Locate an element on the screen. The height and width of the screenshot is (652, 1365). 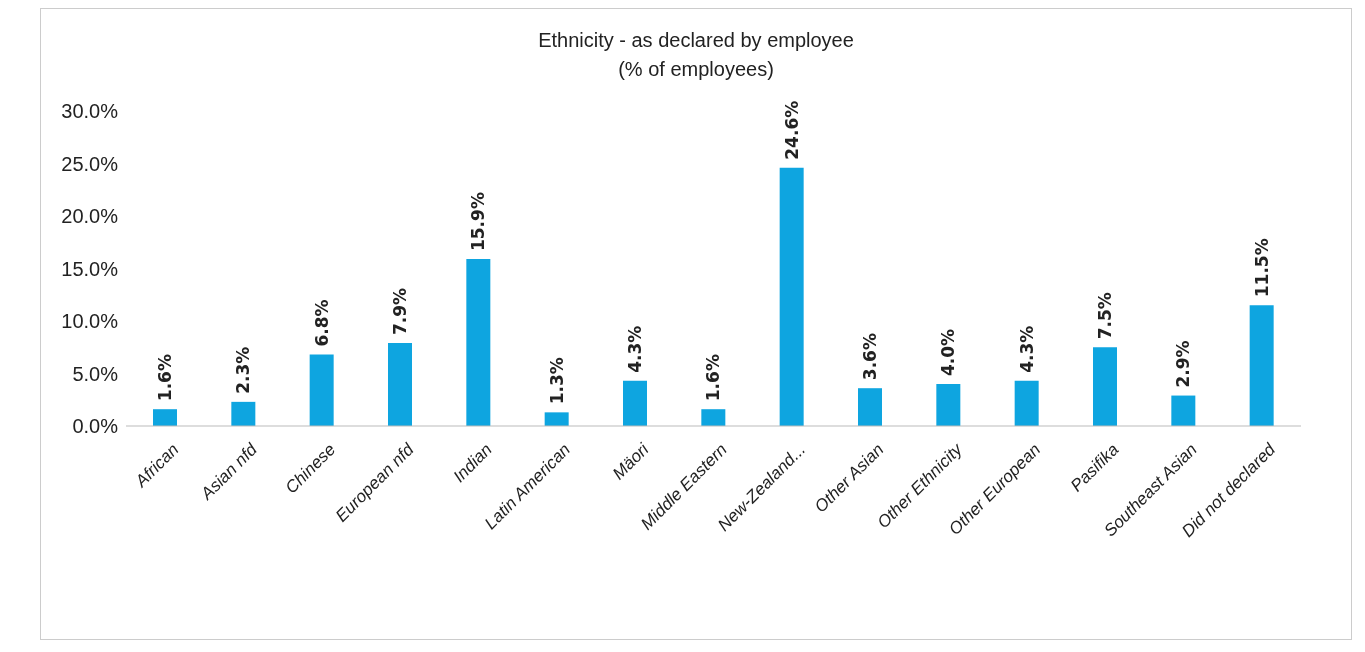
y-tick-label: 25.0% is located at coordinates (90, 163).